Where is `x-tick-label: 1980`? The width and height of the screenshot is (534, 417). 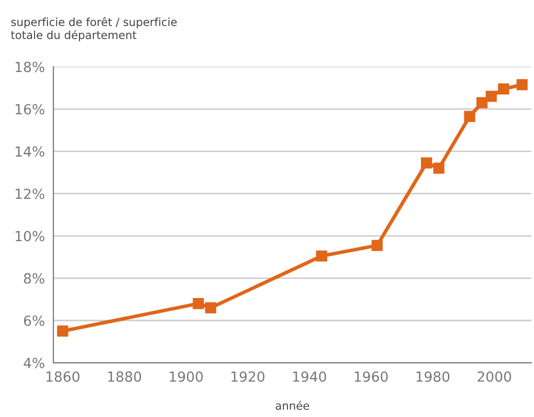 x-tick-label: 1980 is located at coordinates (433, 376).